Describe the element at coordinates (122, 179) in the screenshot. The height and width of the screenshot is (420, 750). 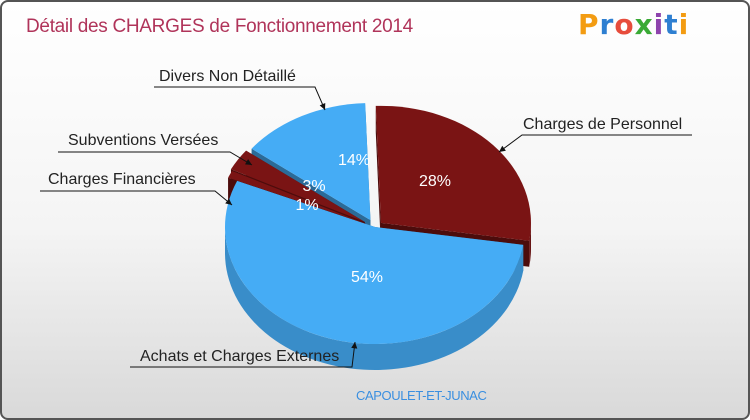
I see `category-label-charges-financieres: Charges Financières` at that location.